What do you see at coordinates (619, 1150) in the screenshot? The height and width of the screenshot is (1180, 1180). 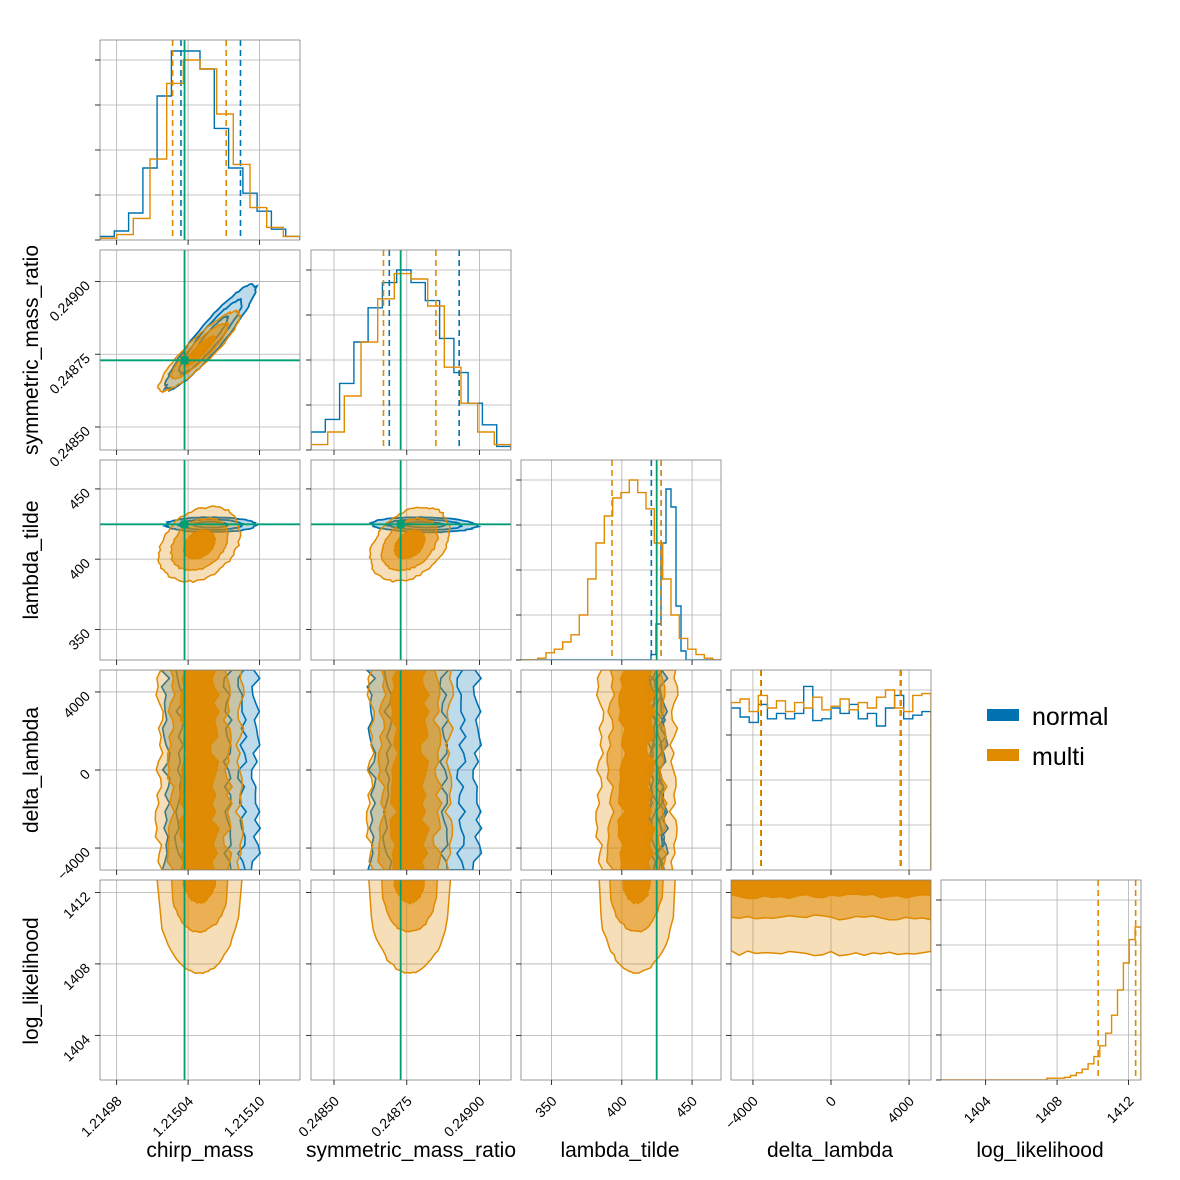 I see `xlabel-lambda-tilde: lambda_tilde` at bounding box center [619, 1150].